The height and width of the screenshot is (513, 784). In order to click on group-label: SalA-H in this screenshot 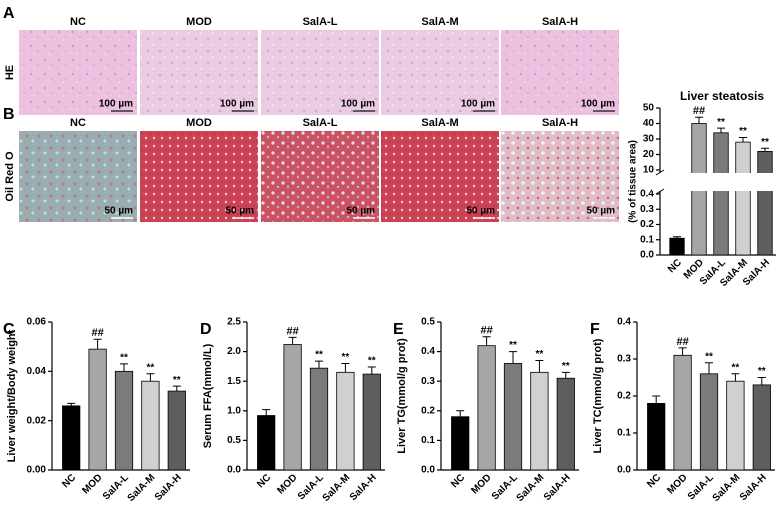, I will do `click(560, 22)`.